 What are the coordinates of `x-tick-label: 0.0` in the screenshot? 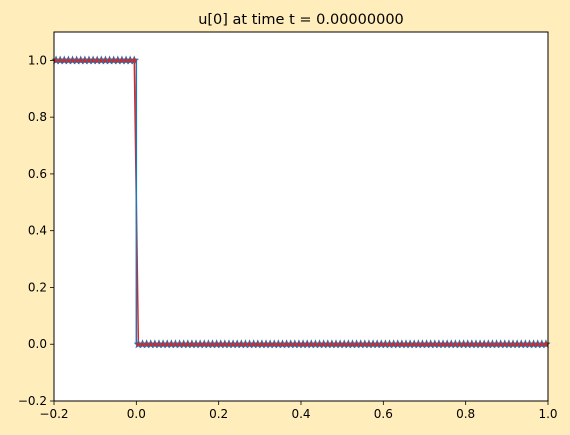 It's located at (136, 414).